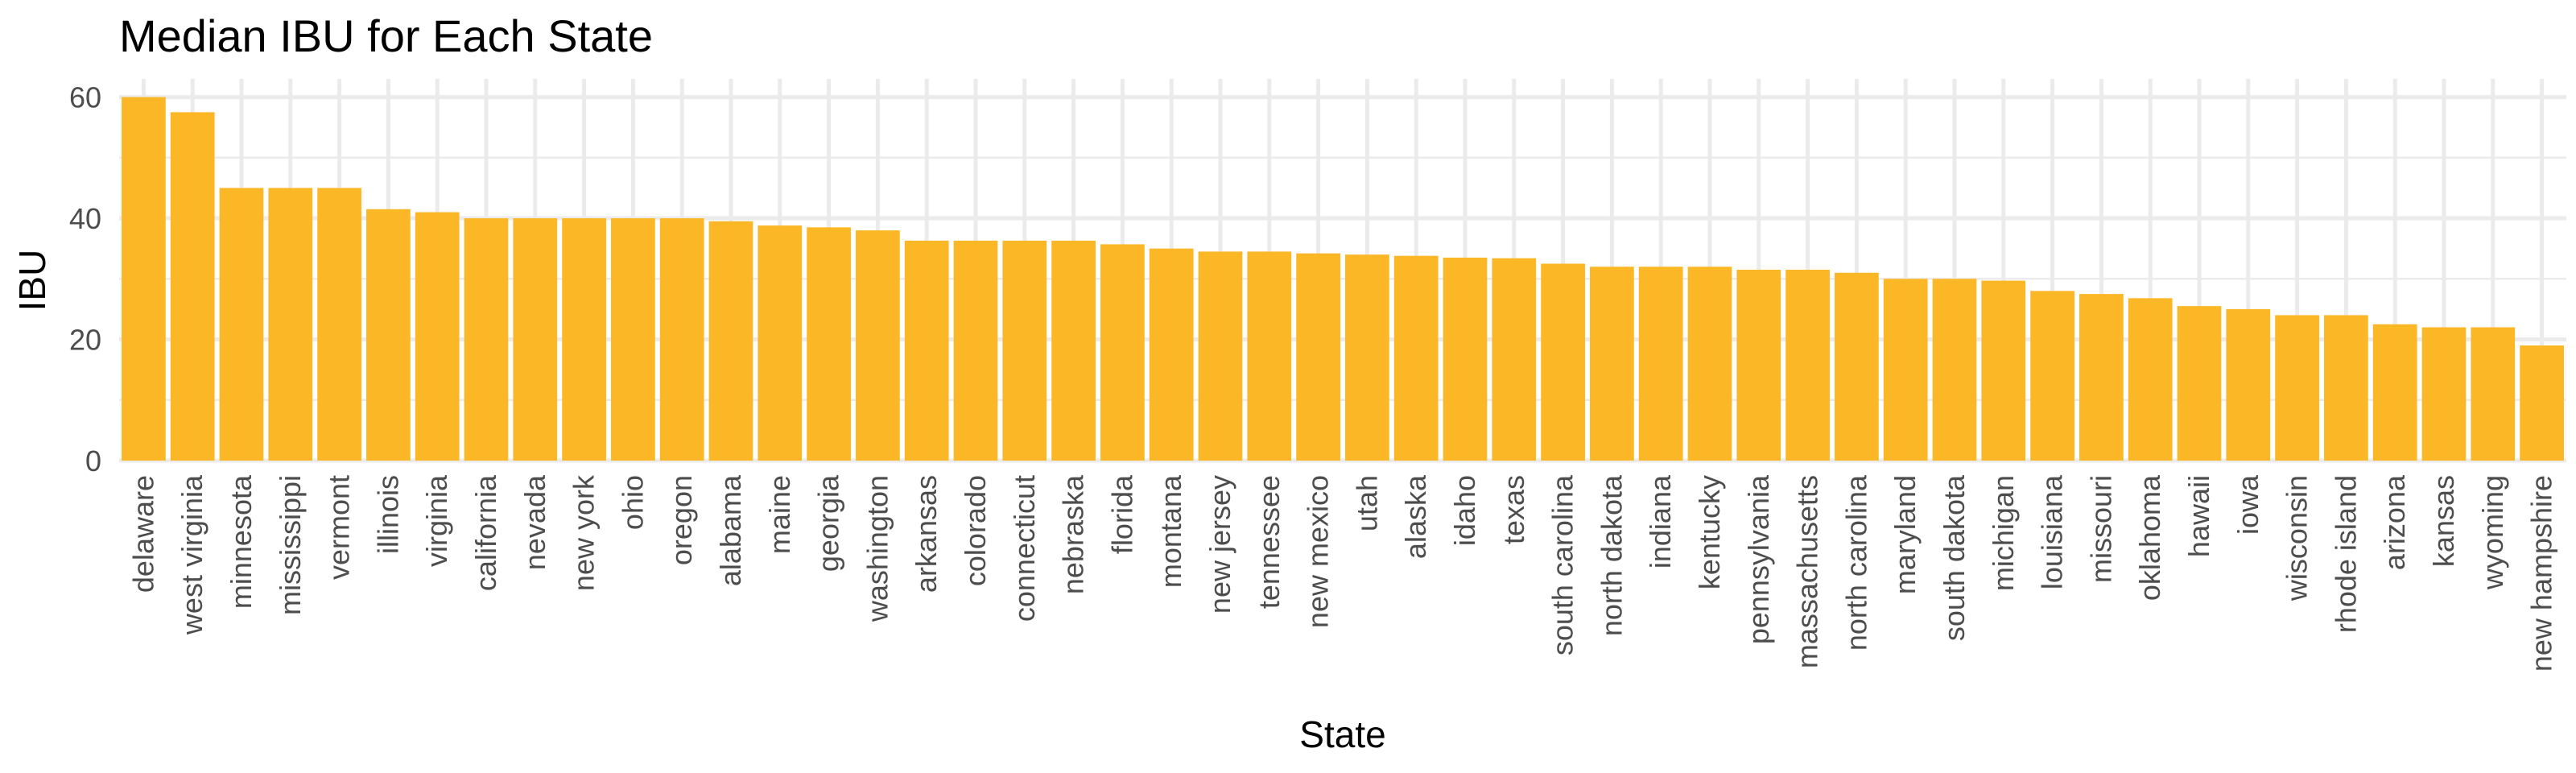 Image resolution: width=2576 pixels, height=773 pixels. I want to click on x-tick-label: south dakota, so click(1954, 557).